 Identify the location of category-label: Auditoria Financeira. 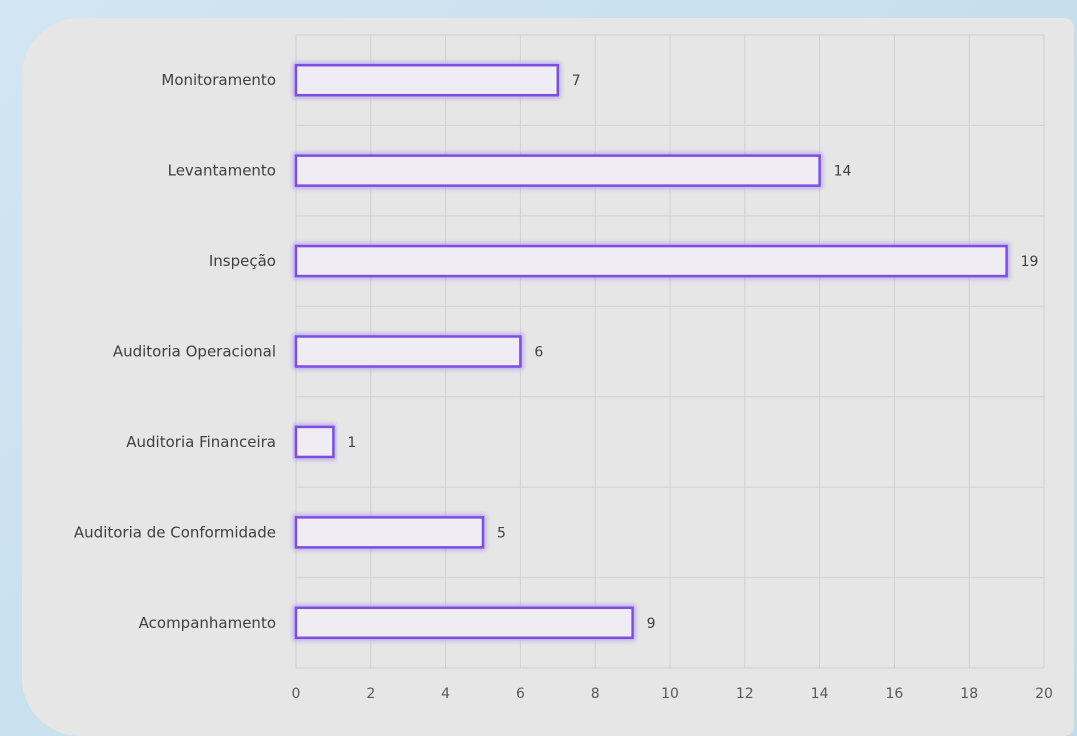
(201, 442).